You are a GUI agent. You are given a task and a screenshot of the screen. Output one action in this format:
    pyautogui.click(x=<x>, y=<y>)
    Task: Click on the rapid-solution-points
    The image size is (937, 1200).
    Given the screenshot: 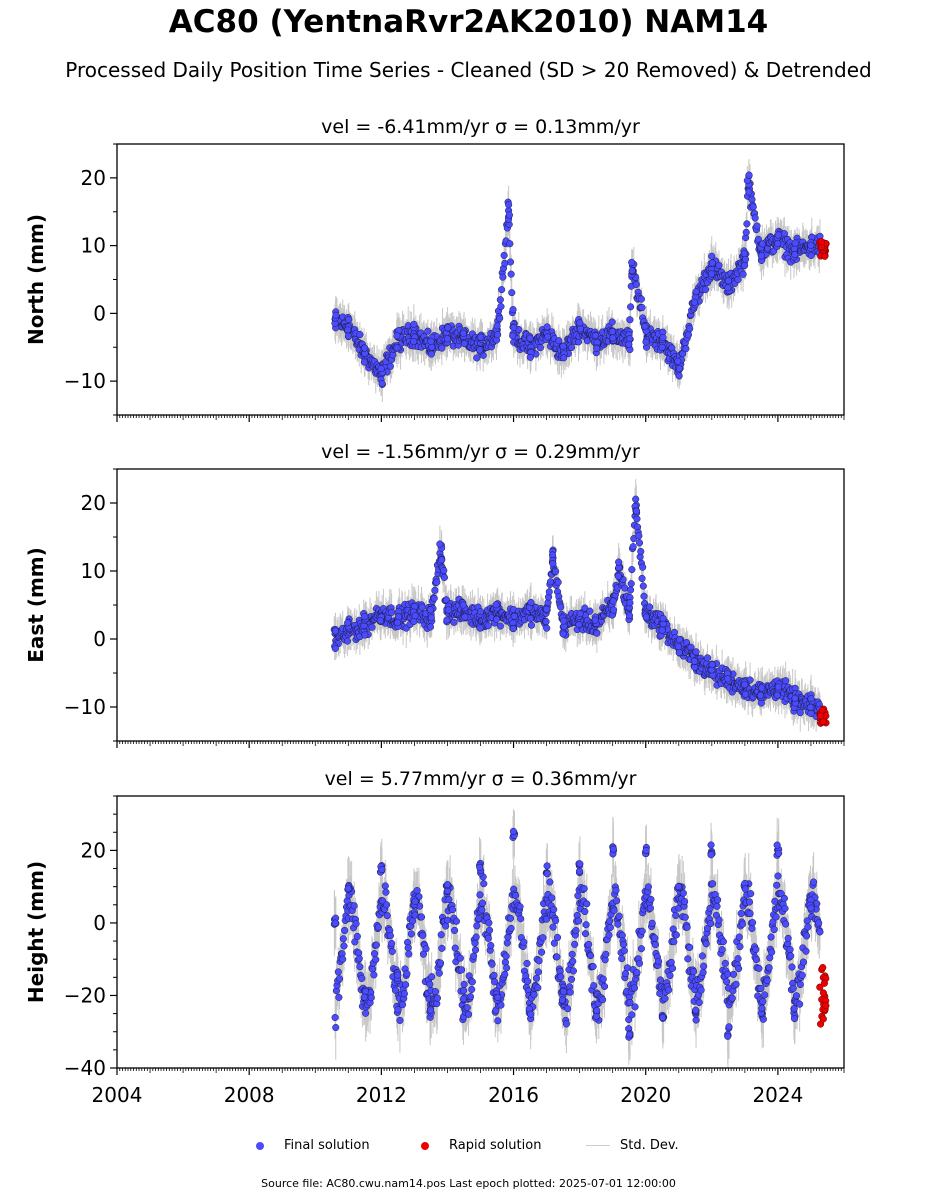 What is the action you would take?
    pyautogui.click(x=823, y=249)
    